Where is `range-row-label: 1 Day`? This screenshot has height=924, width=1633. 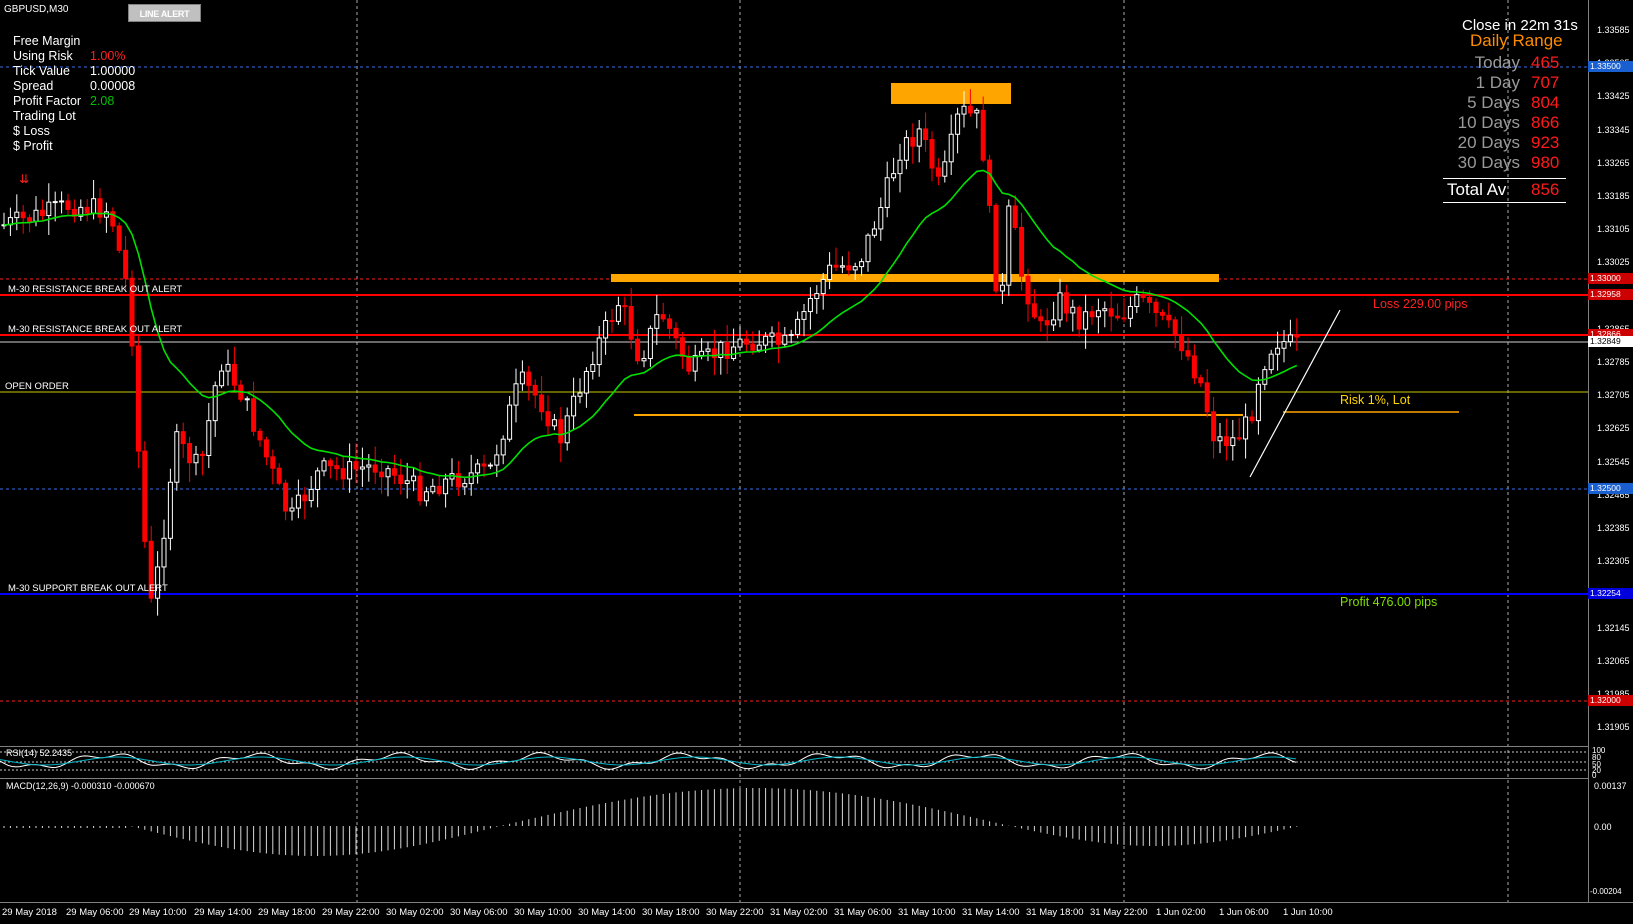 range-row-label: 1 Day is located at coordinates (1497, 82).